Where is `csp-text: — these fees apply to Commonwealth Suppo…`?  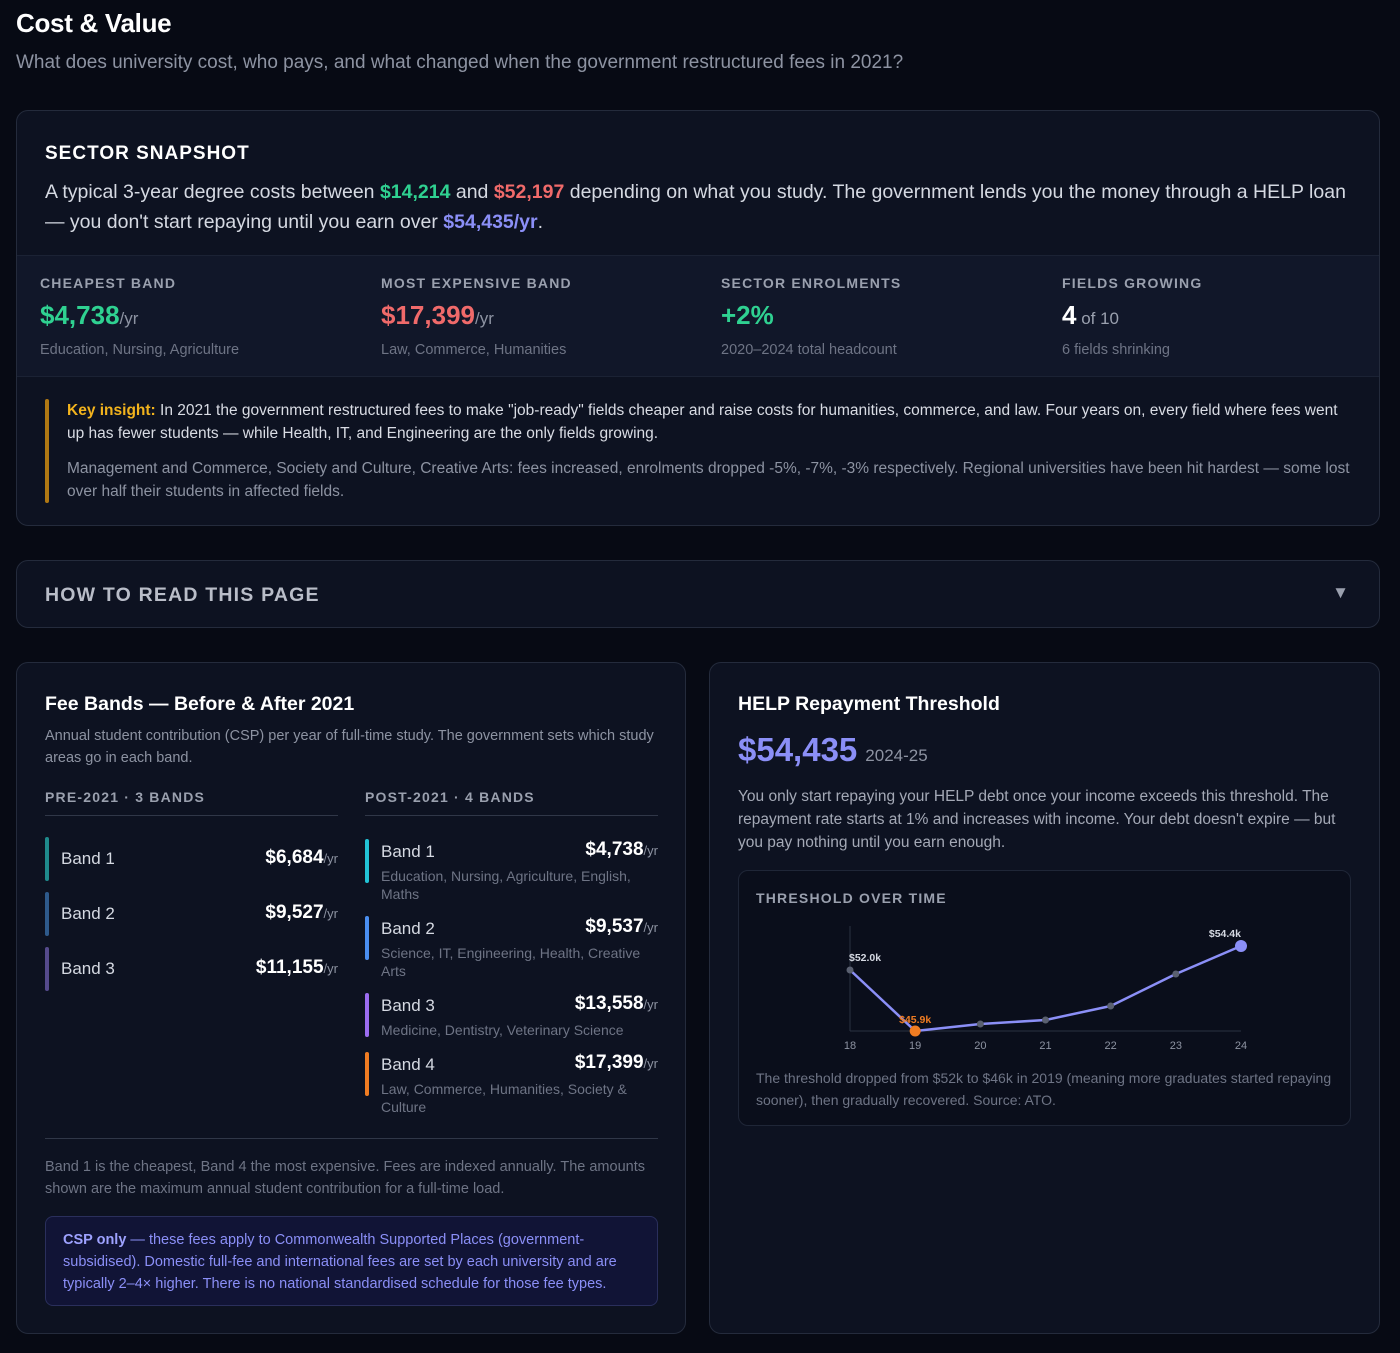 csp-text: — these fees apply to Commonwealth Suppo… is located at coordinates (340, 1262).